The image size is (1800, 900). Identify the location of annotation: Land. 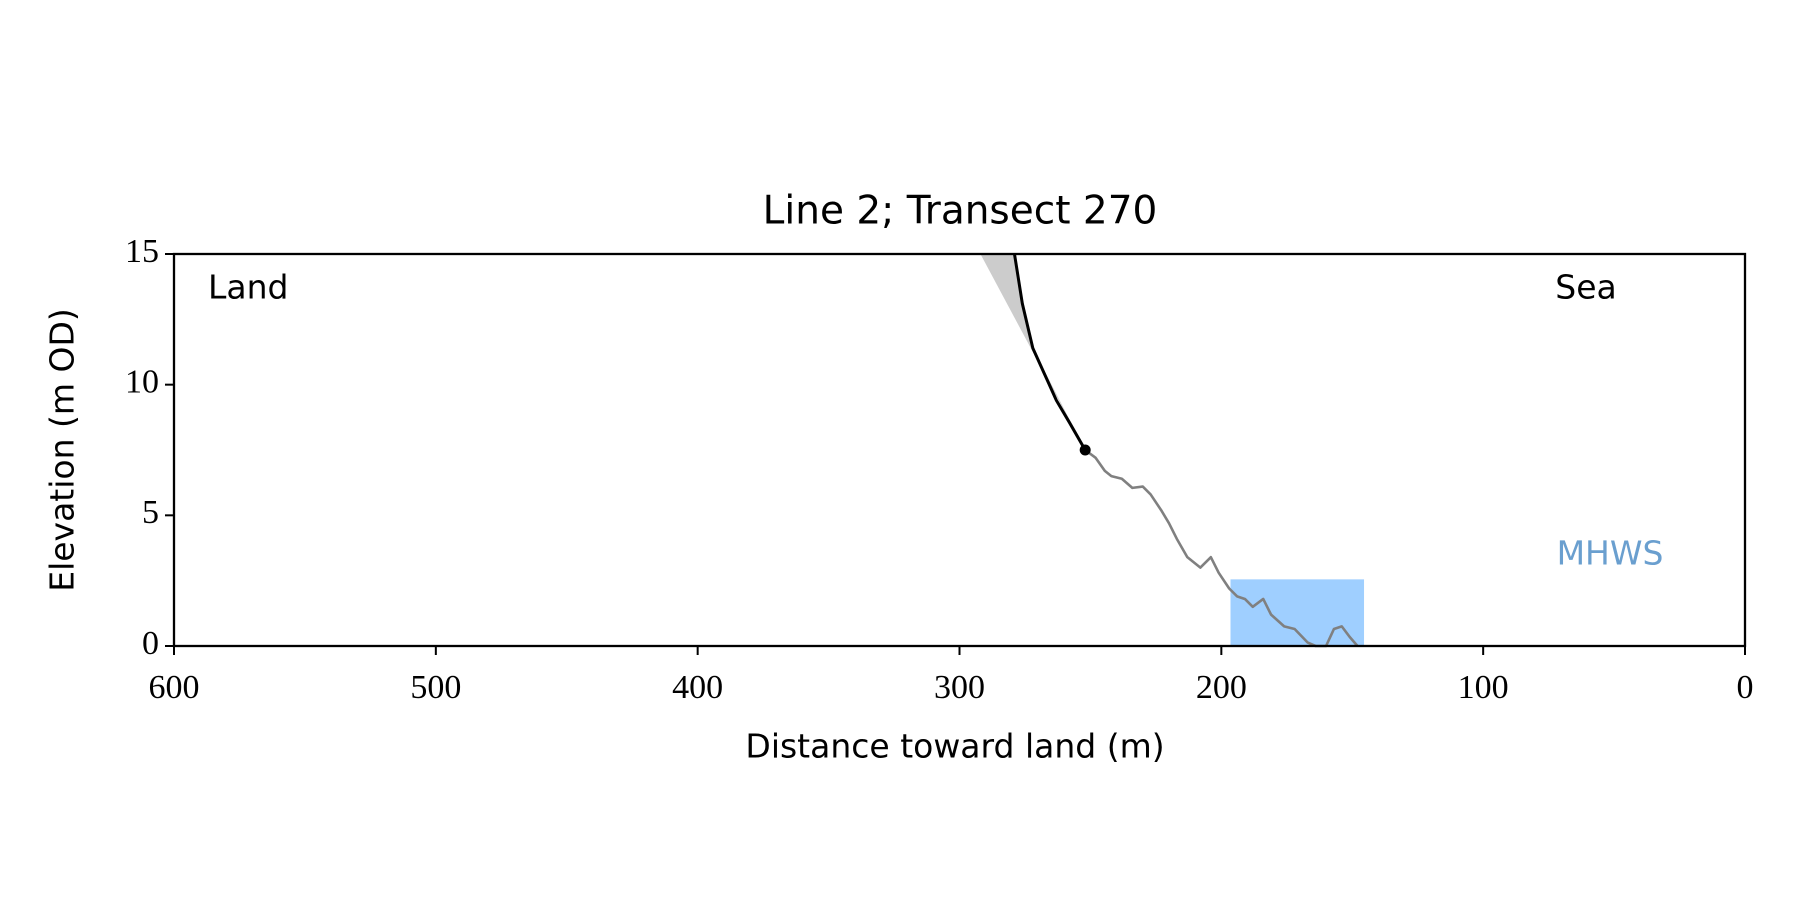
(248, 287).